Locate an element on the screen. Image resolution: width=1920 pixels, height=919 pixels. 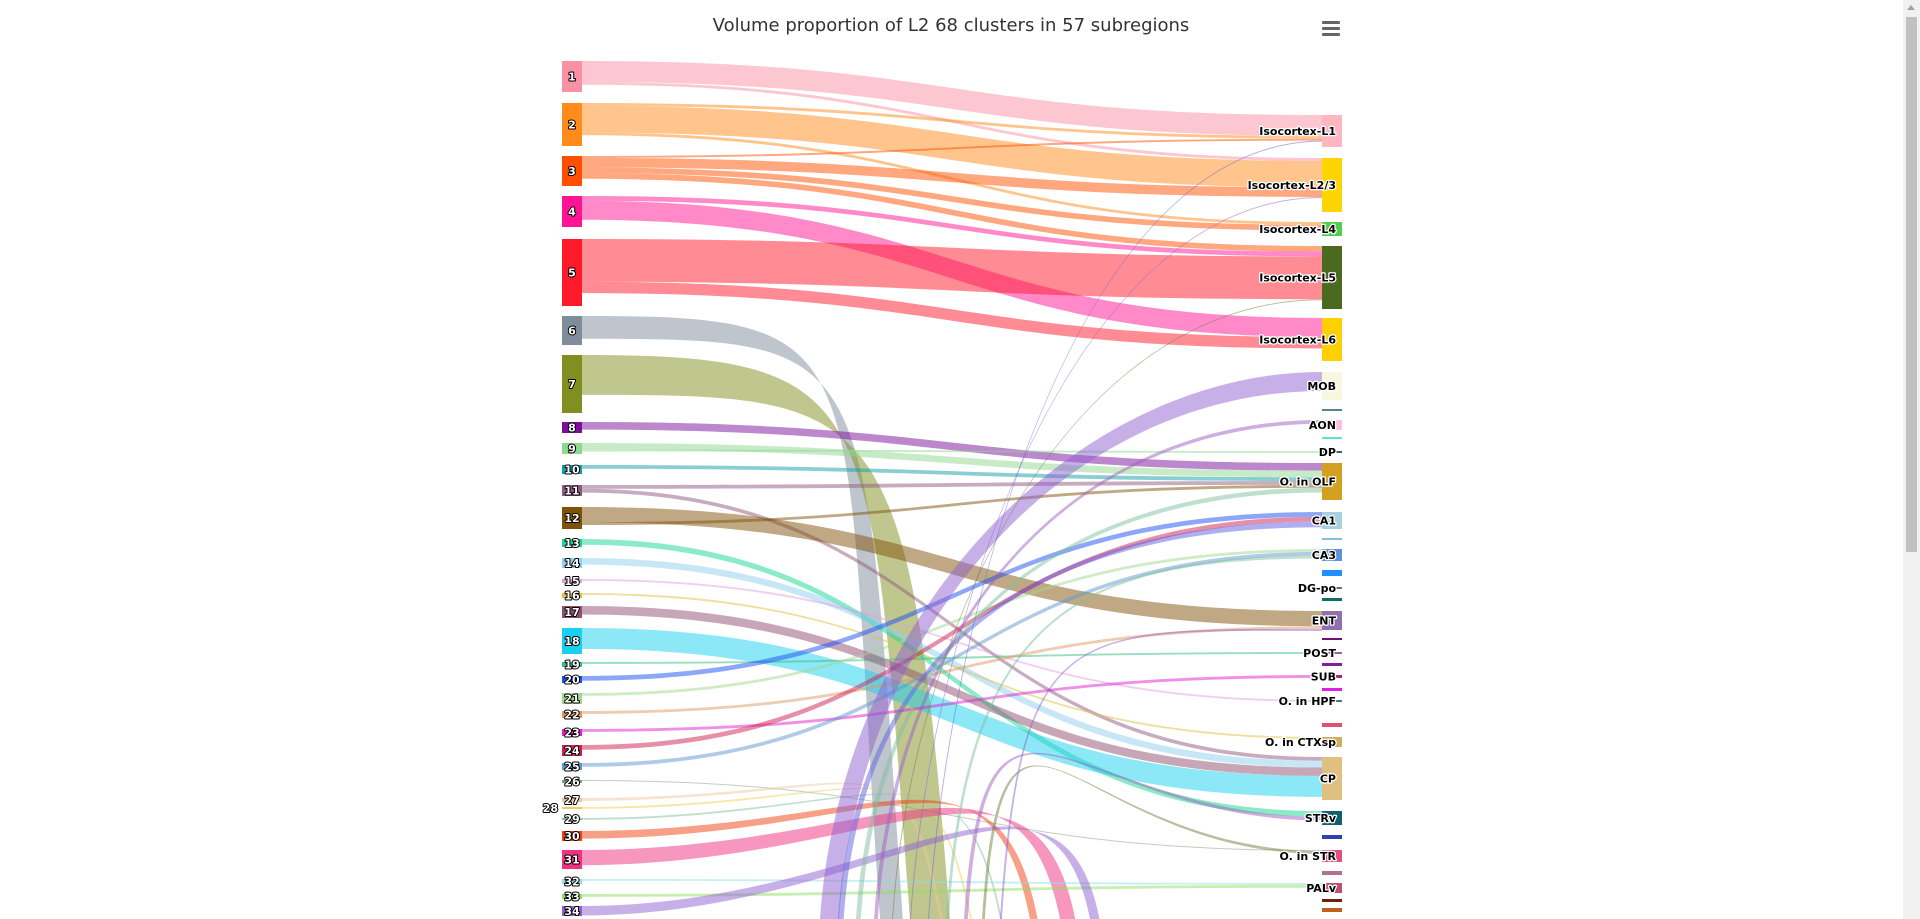
hamburger-menu-icon is located at coordinates (1331, 28).